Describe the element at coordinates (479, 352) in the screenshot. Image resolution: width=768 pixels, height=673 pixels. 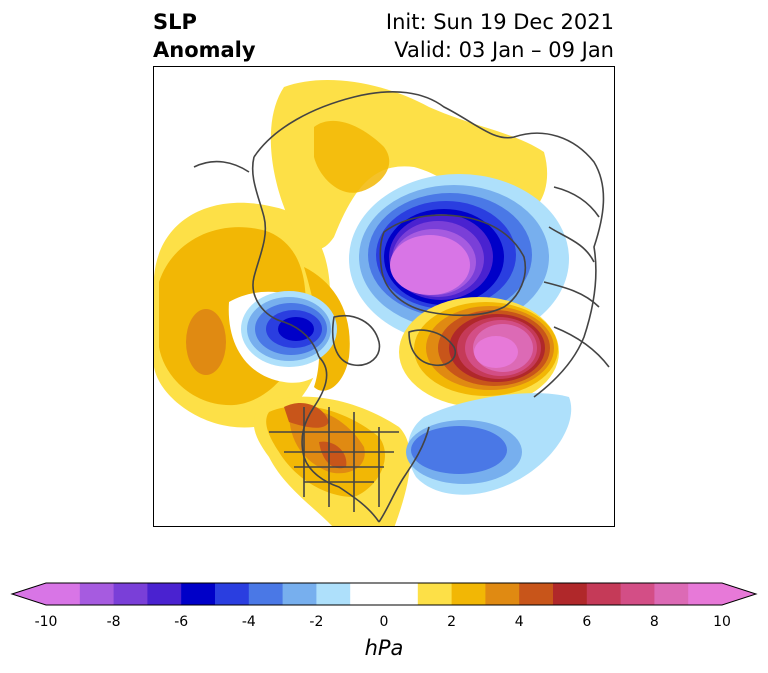
I see `atlantic-high-anomaly` at that location.